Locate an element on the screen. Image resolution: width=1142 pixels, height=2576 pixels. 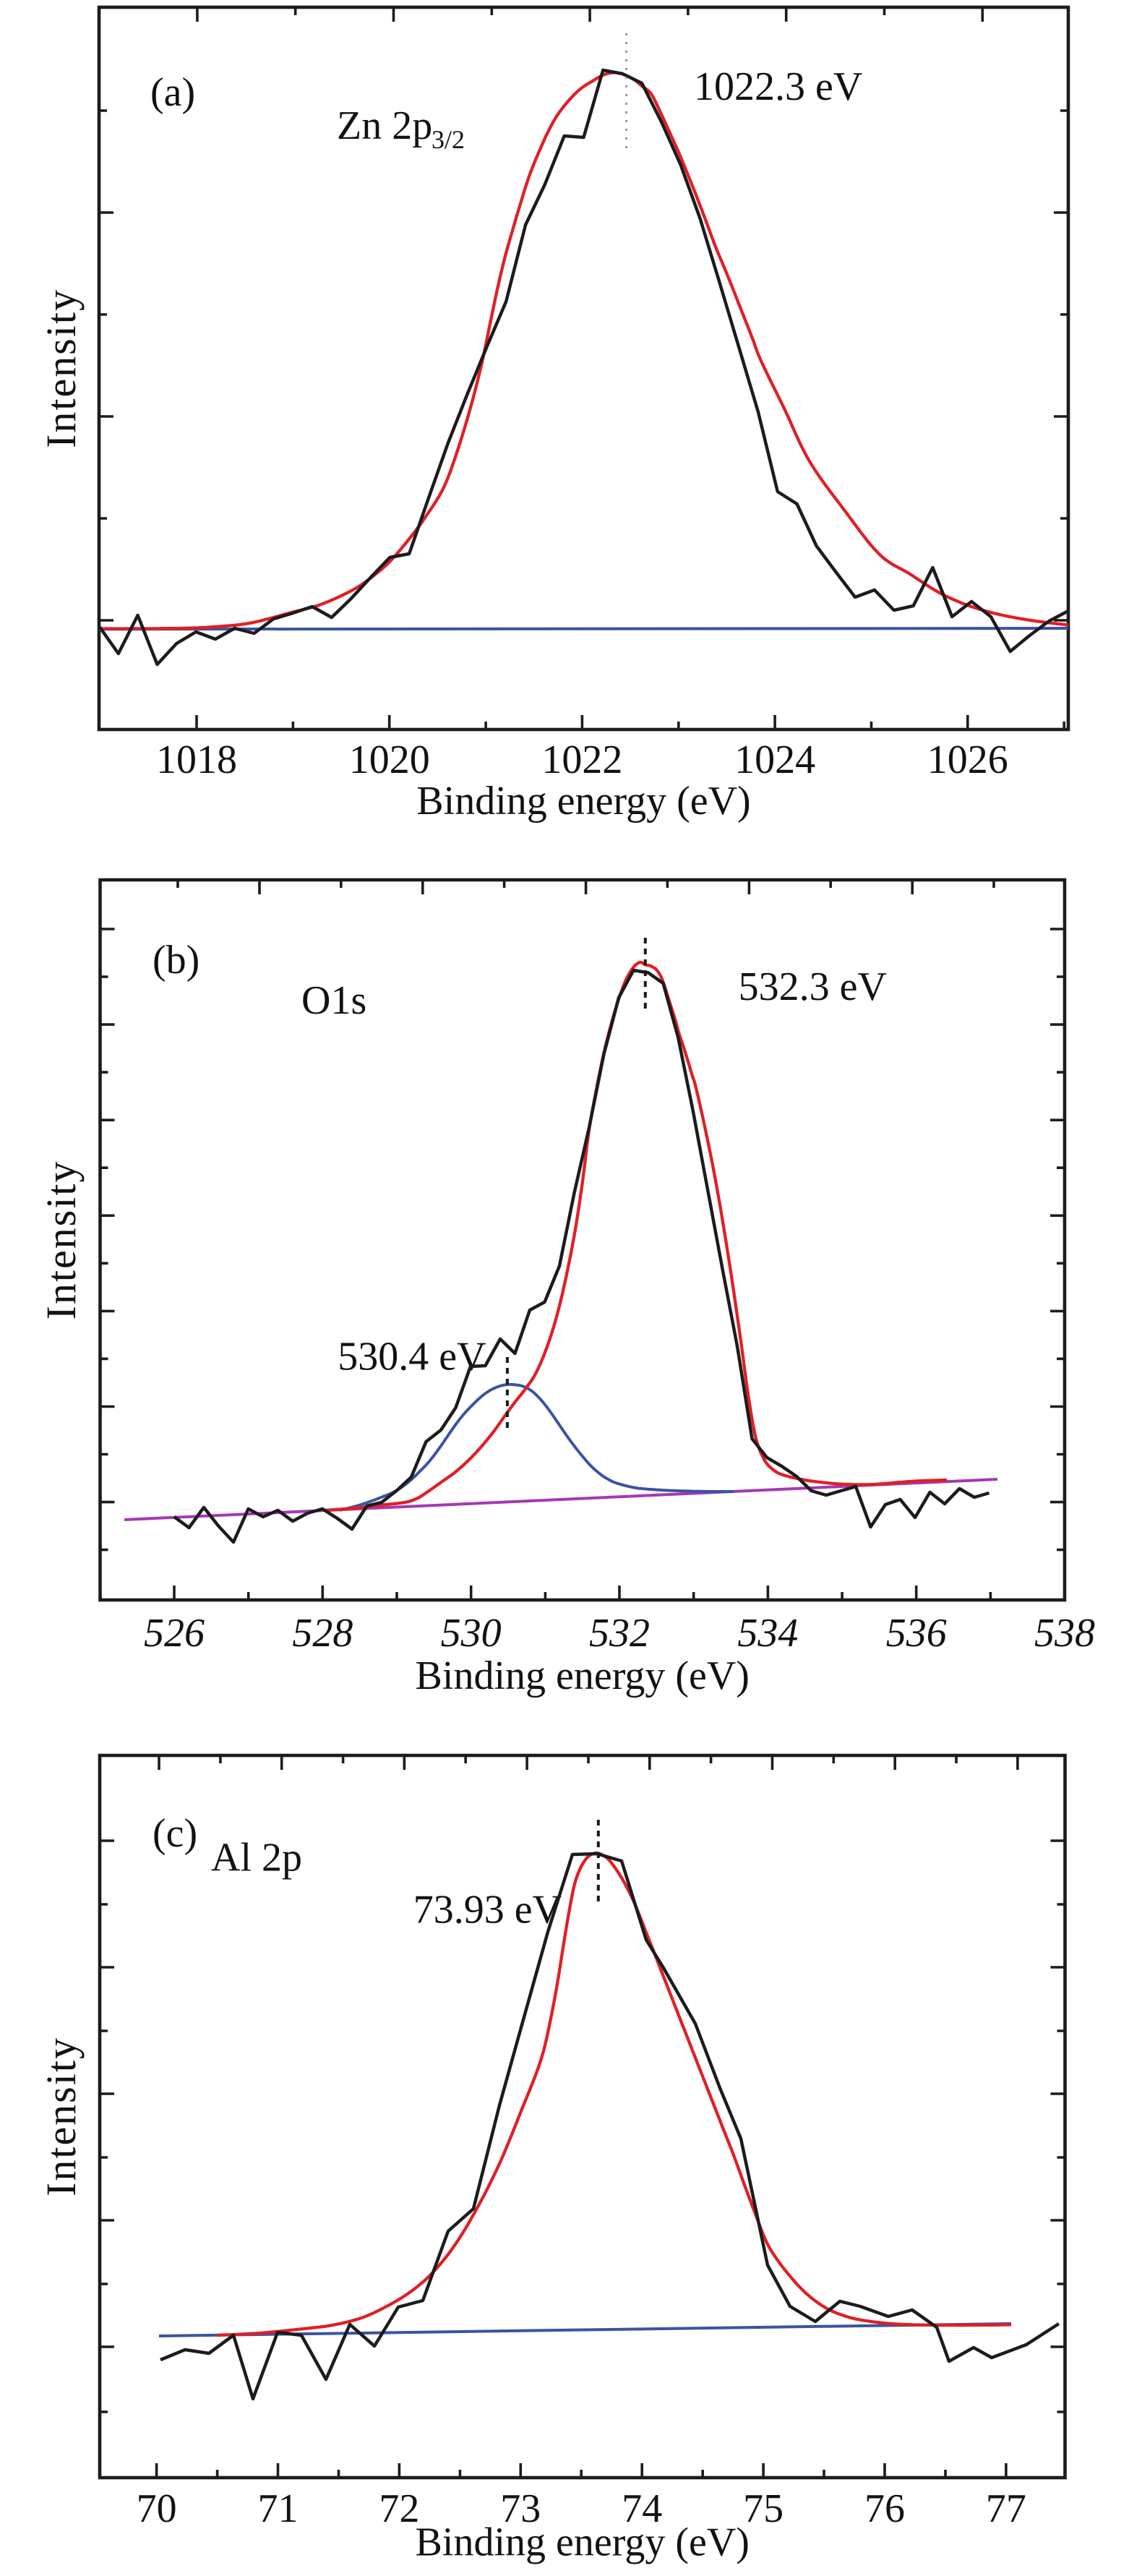
svg-text: 77 is located at coordinates (1006, 2508).